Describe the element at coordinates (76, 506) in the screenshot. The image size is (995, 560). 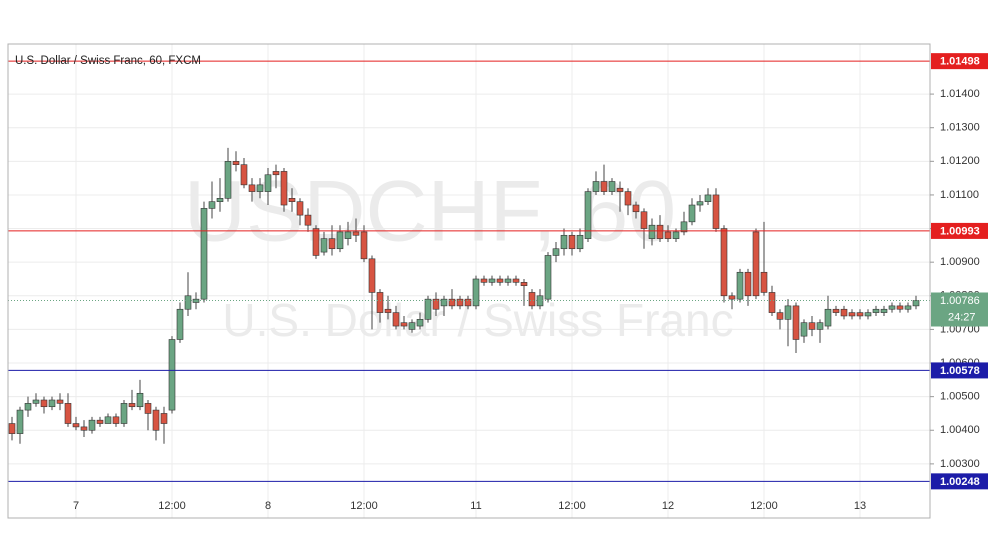
I see `x-tick-label: 7` at that location.